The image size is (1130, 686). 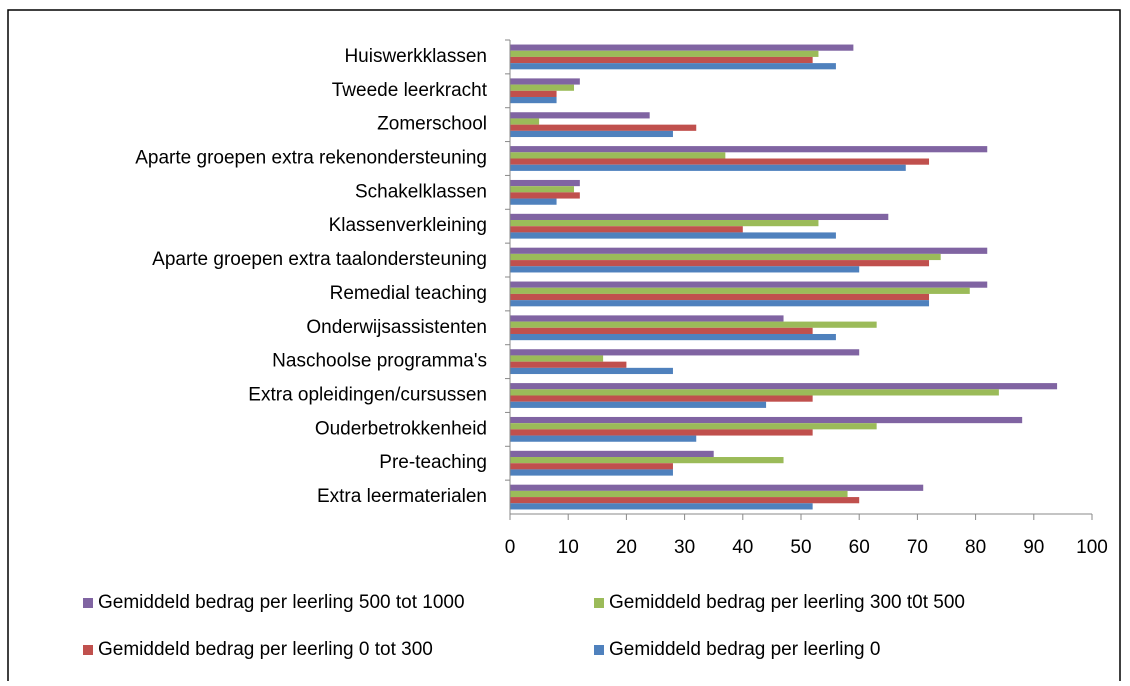 I want to click on x-tick-label: 30, so click(x=684, y=547).